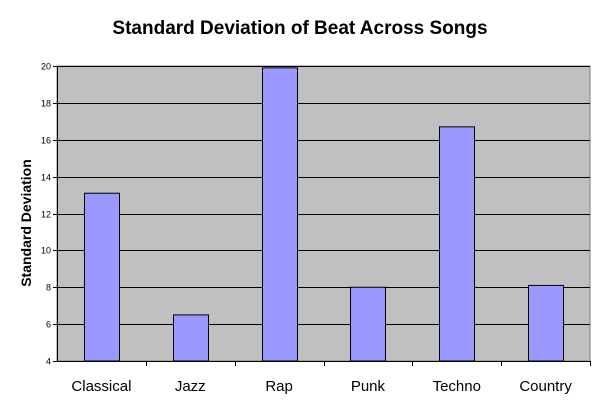  What do you see at coordinates (46, 215) in the screenshot?
I see `y-tick-label-12: 12` at bounding box center [46, 215].